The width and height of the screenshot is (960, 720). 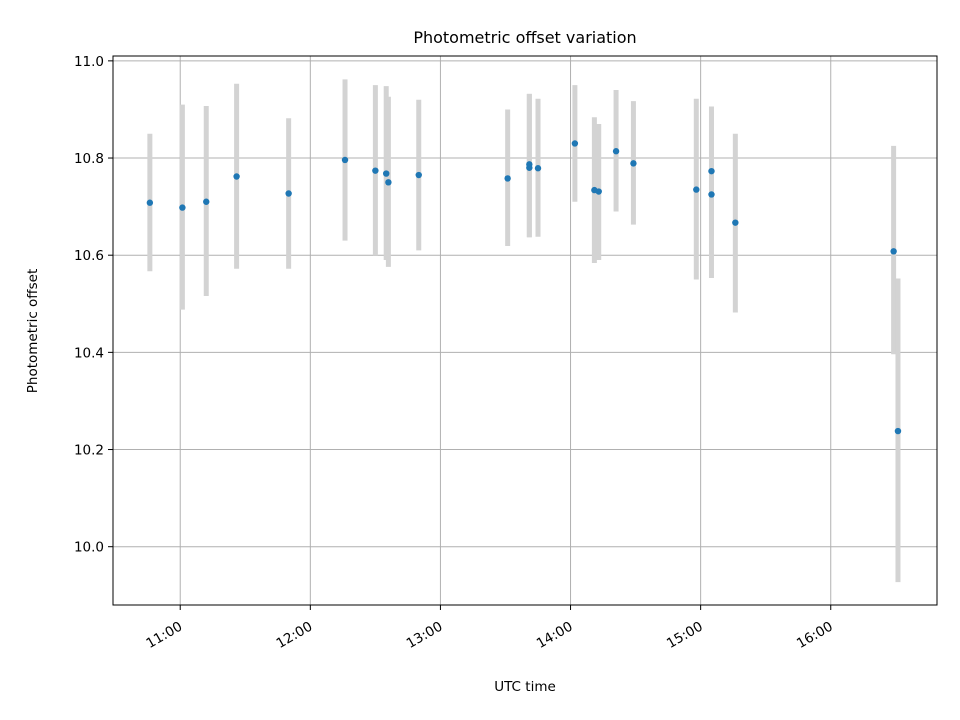 What do you see at coordinates (93, 305) in the screenshot?
I see `y-axis-ticks: 10.0 10.2 10.4 10.6 10.8 11.0` at bounding box center [93, 305].